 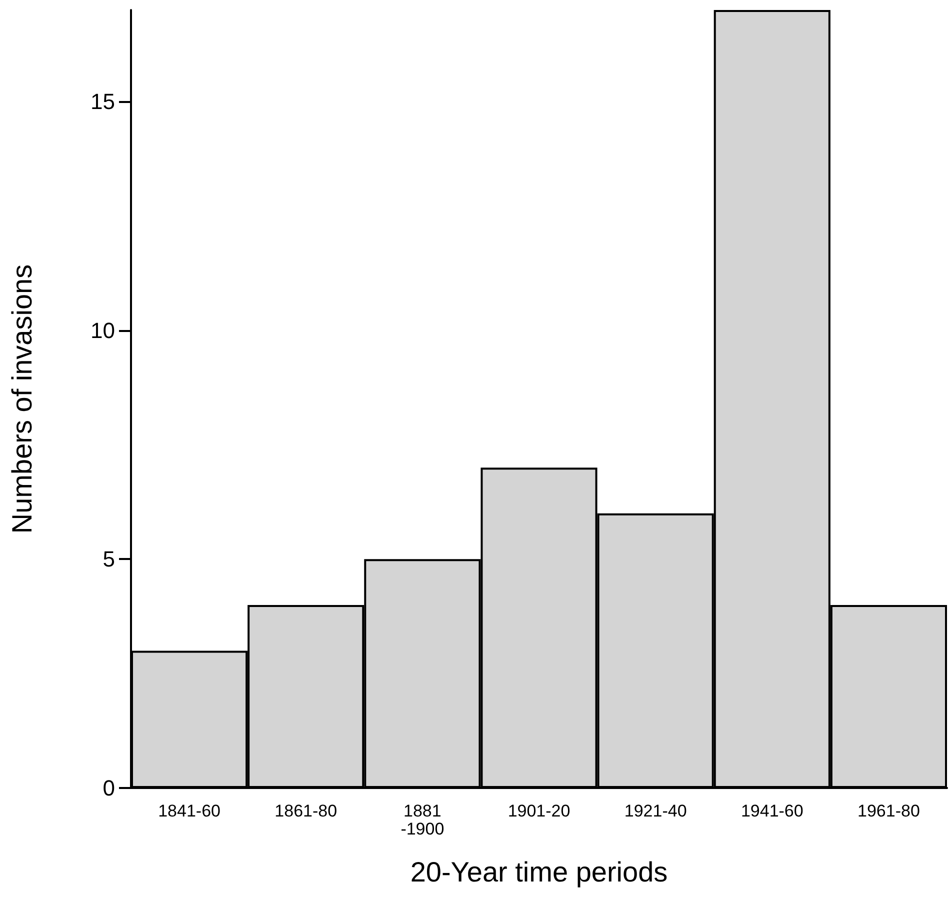 What do you see at coordinates (306, 811) in the screenshot?
I see `x-tick-label: 1861-80` at bounding box center [306, 811].